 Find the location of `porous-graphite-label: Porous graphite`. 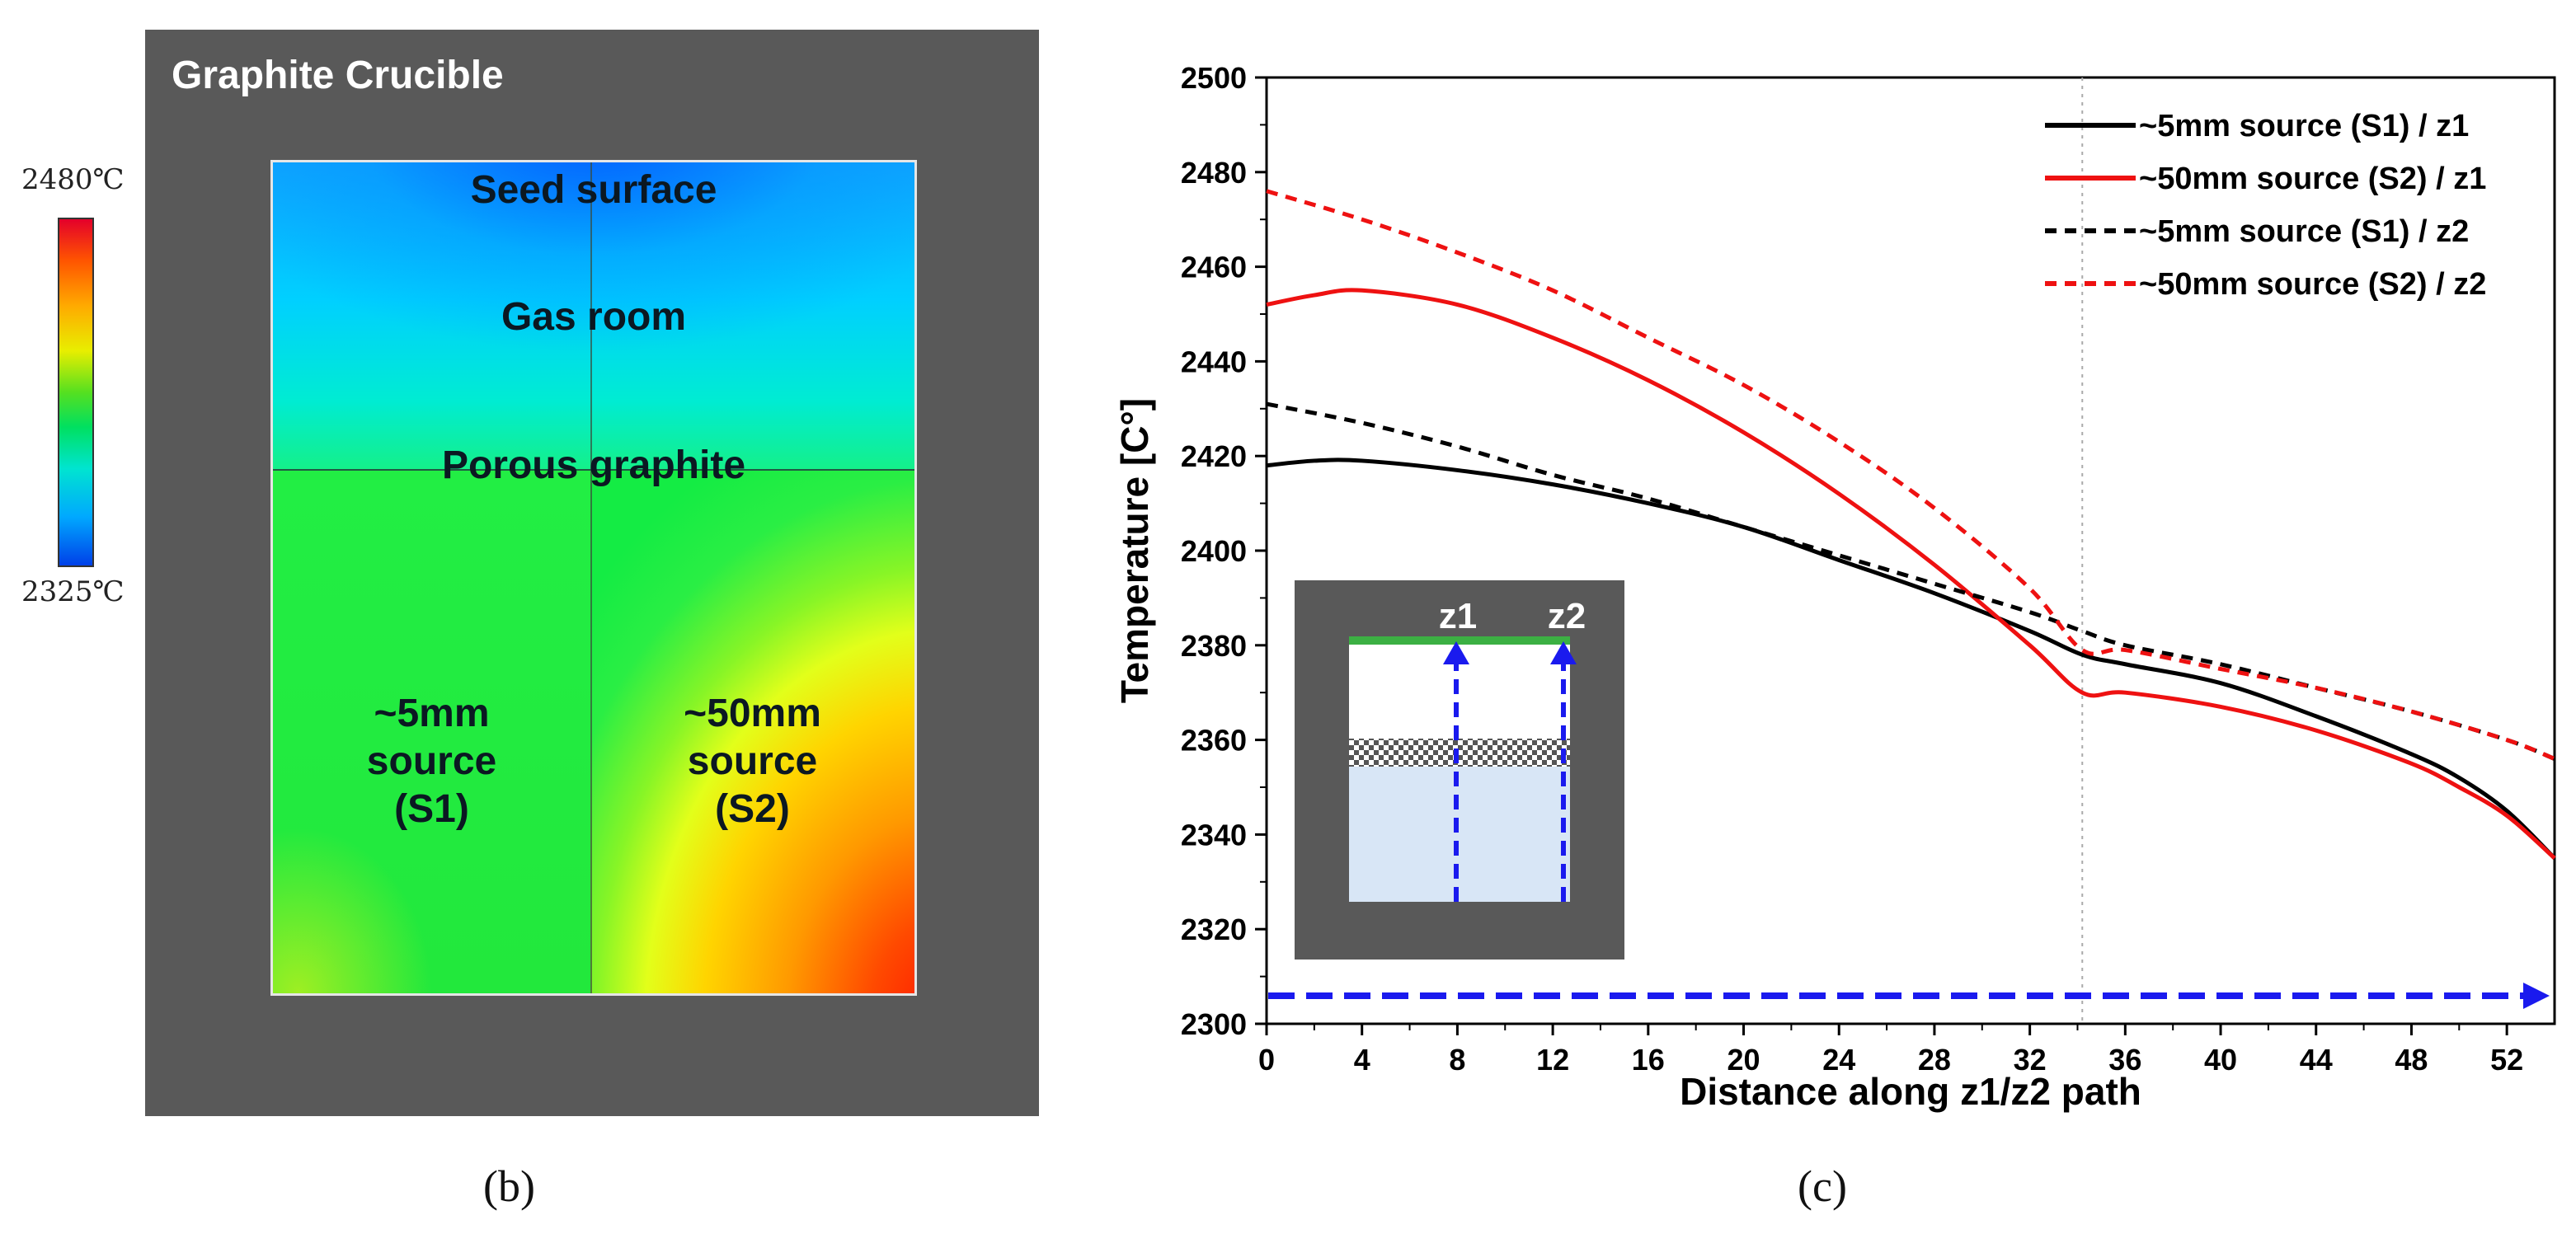

porous-graphite-label: Porous graphite is located at coordinates (593, 465).